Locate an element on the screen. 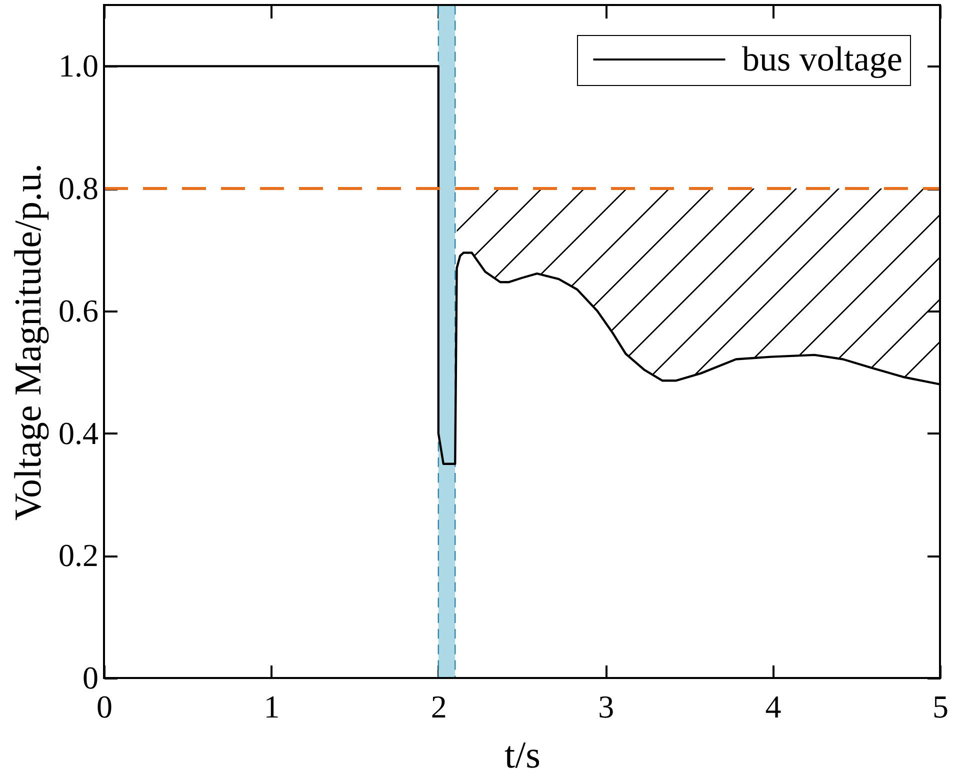  y-tick-label: 0.8 is located at coordinates (78, 188).